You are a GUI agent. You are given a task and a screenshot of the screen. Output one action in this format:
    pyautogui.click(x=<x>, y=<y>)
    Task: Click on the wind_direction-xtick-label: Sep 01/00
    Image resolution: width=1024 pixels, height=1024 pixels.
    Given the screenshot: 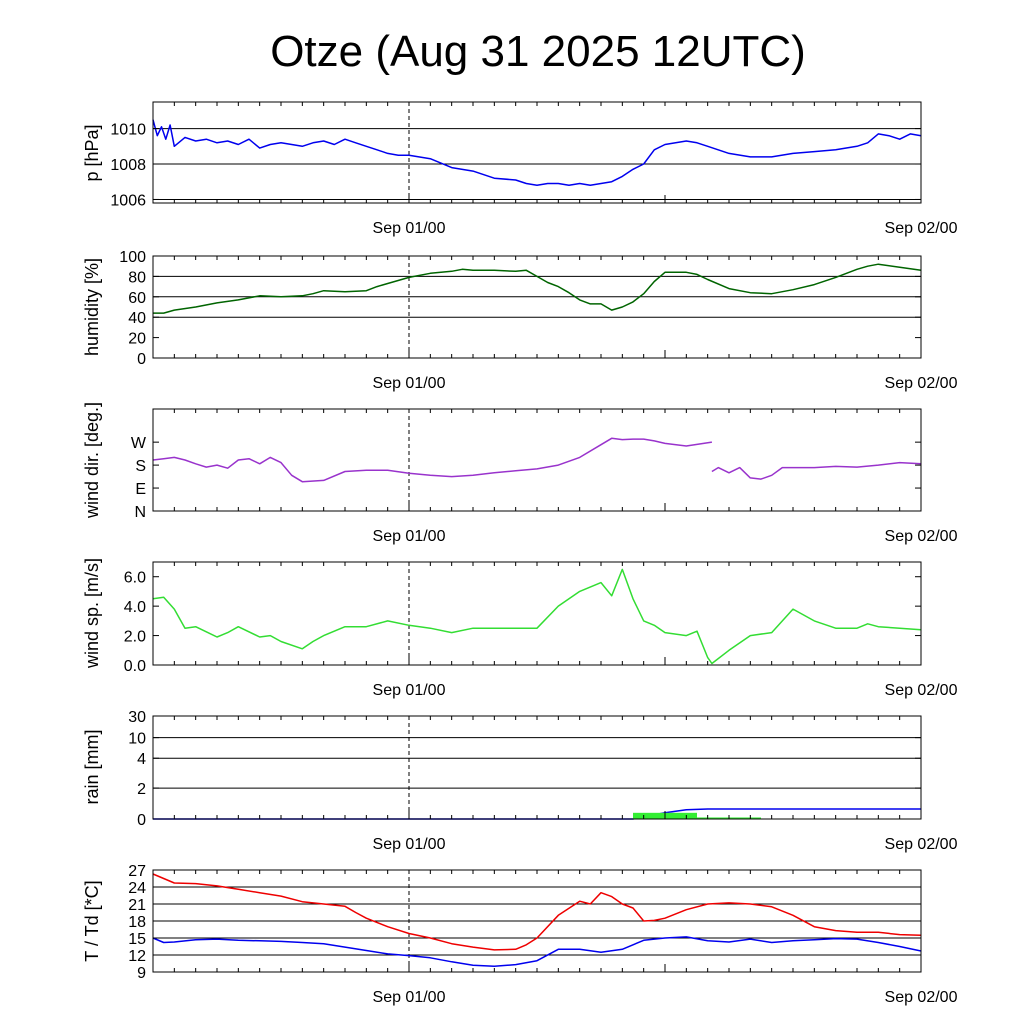 What is the action you would take?
    pyautogui.click(x=409, y=536)
    